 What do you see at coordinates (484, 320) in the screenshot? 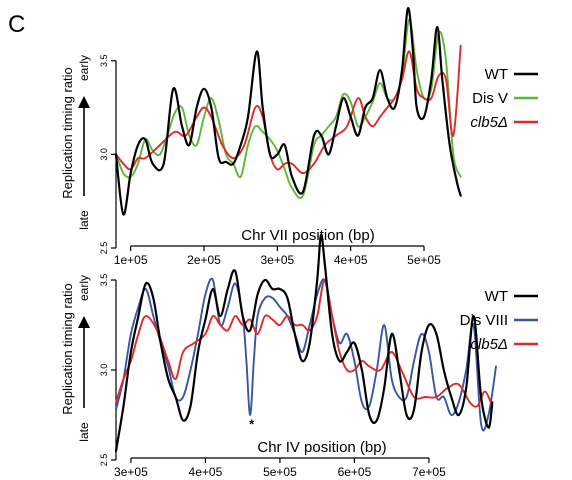
I see `legend-label: Dis VIII` at bounding box center [484, 320].